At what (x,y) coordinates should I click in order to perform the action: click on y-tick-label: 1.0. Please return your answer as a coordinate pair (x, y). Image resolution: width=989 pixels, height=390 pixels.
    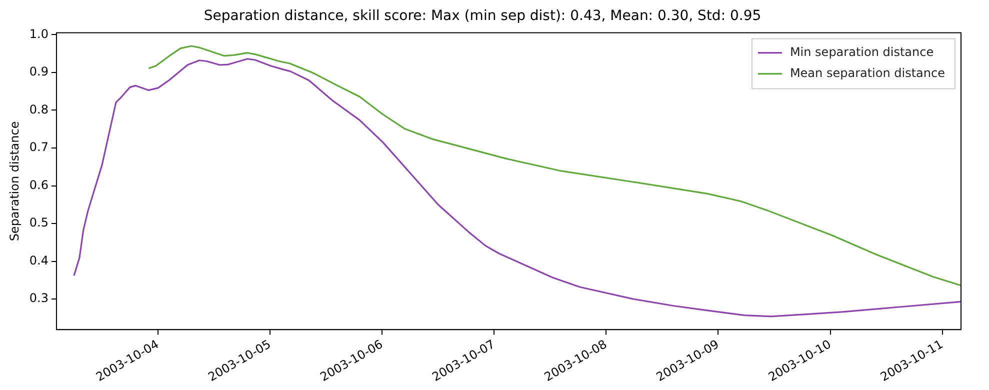
    Looking at the image, I should click on (38, 33).